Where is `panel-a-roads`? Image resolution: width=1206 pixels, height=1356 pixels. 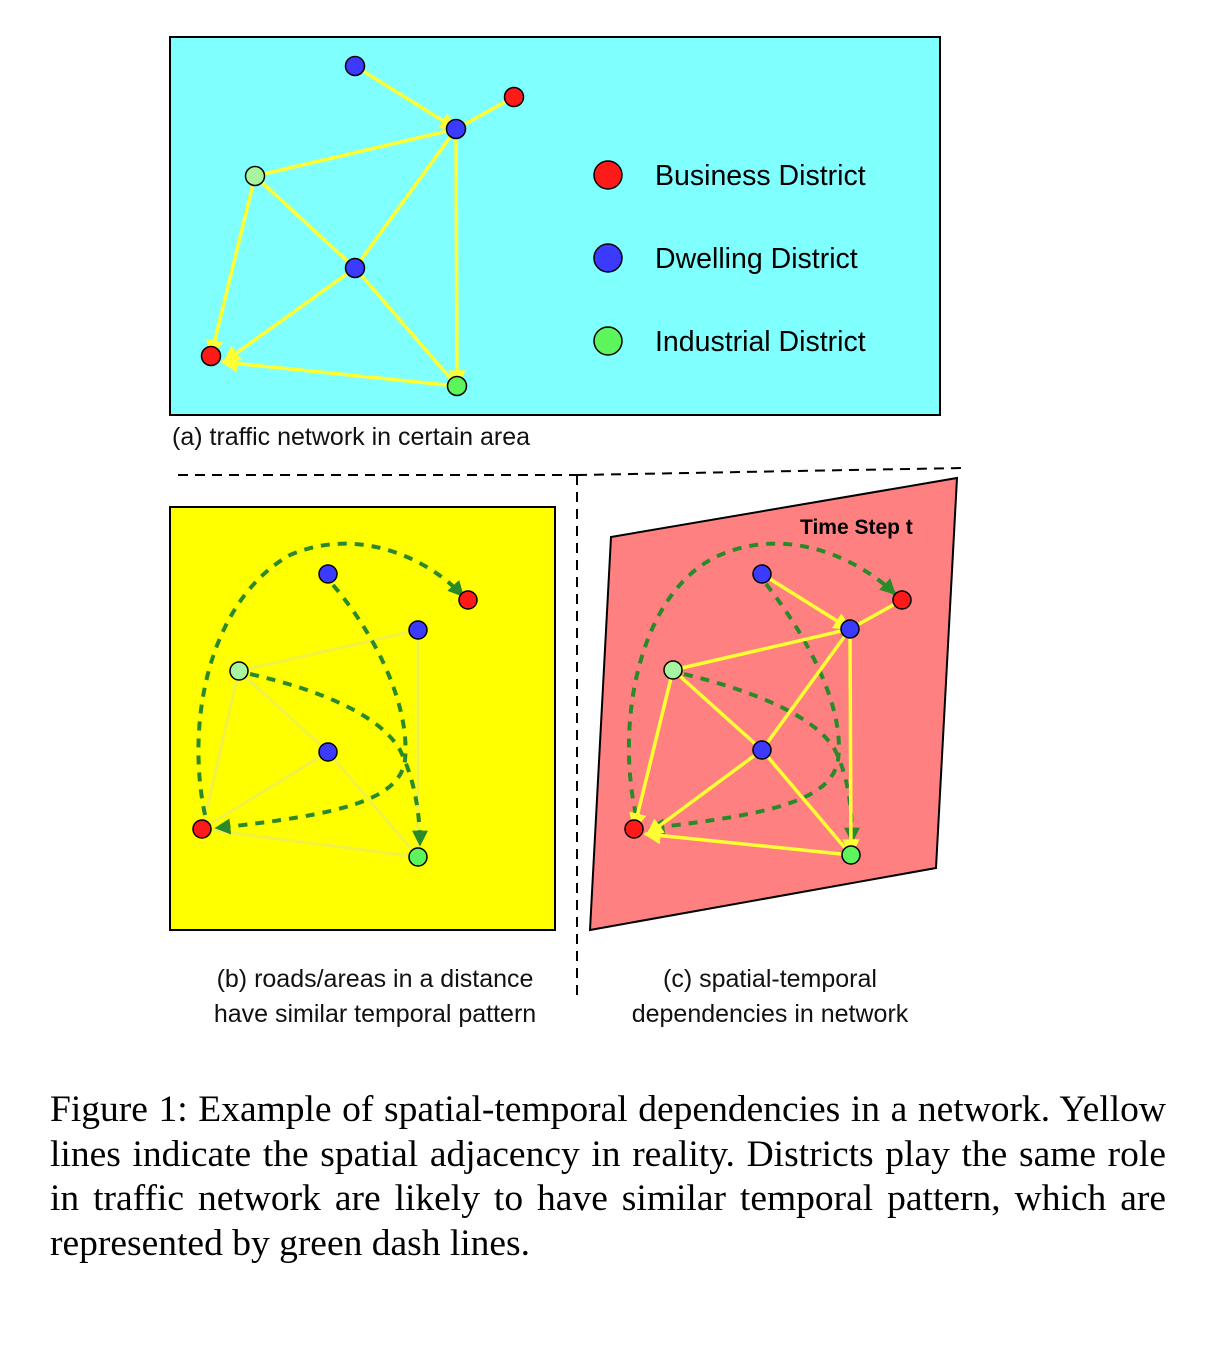 panel-a-roads is located at coordinates (360, 226).